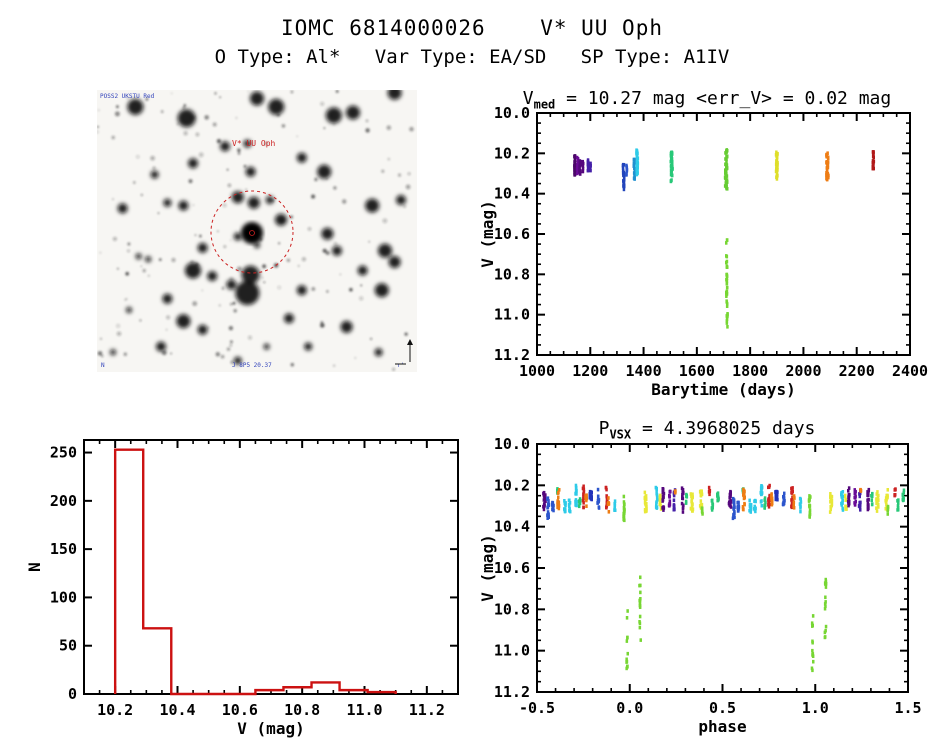 This screenshot has height=747, width=944. I want to click on target-star, so click(252, 233).